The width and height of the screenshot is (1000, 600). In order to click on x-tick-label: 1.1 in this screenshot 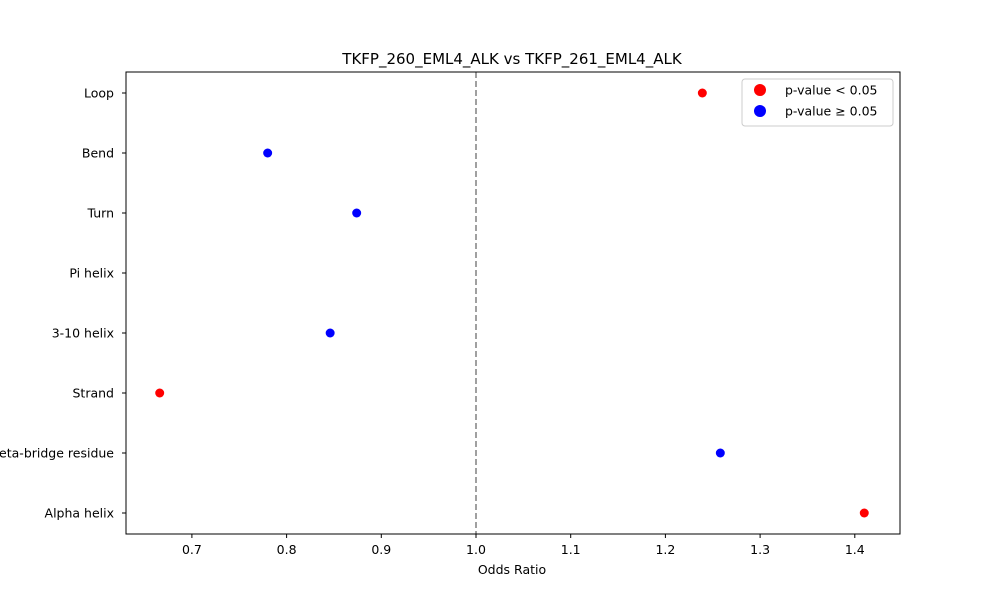, I will do `click(571, 549)`.